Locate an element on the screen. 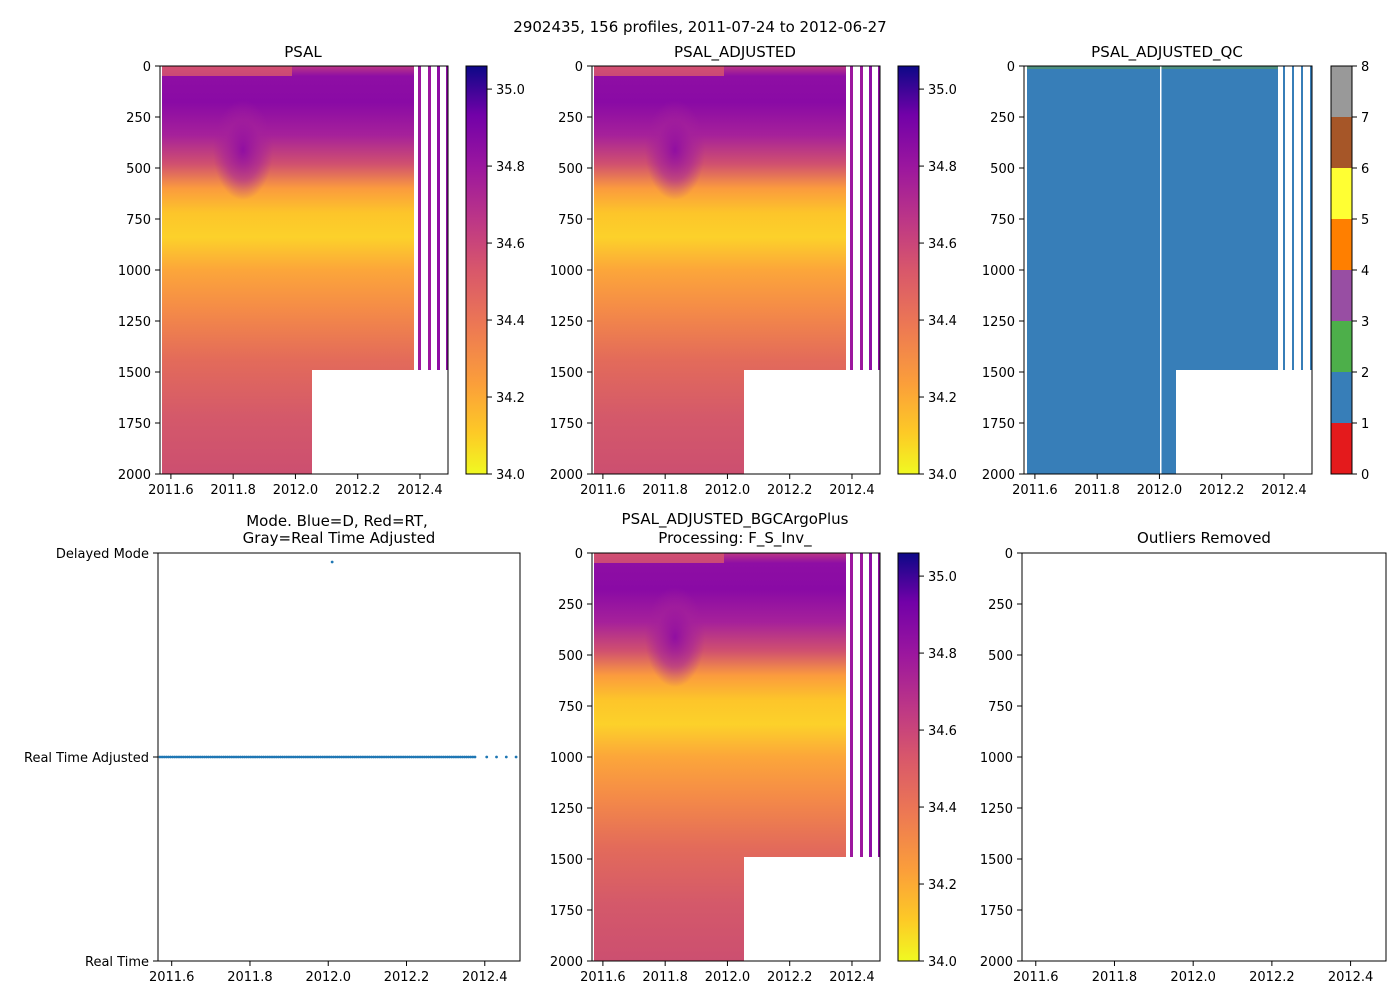  panel-qc-xaxis: 2011.6 2011.8 2012.0 2012.2 2012.4 is located at coordinates (1159, 486).